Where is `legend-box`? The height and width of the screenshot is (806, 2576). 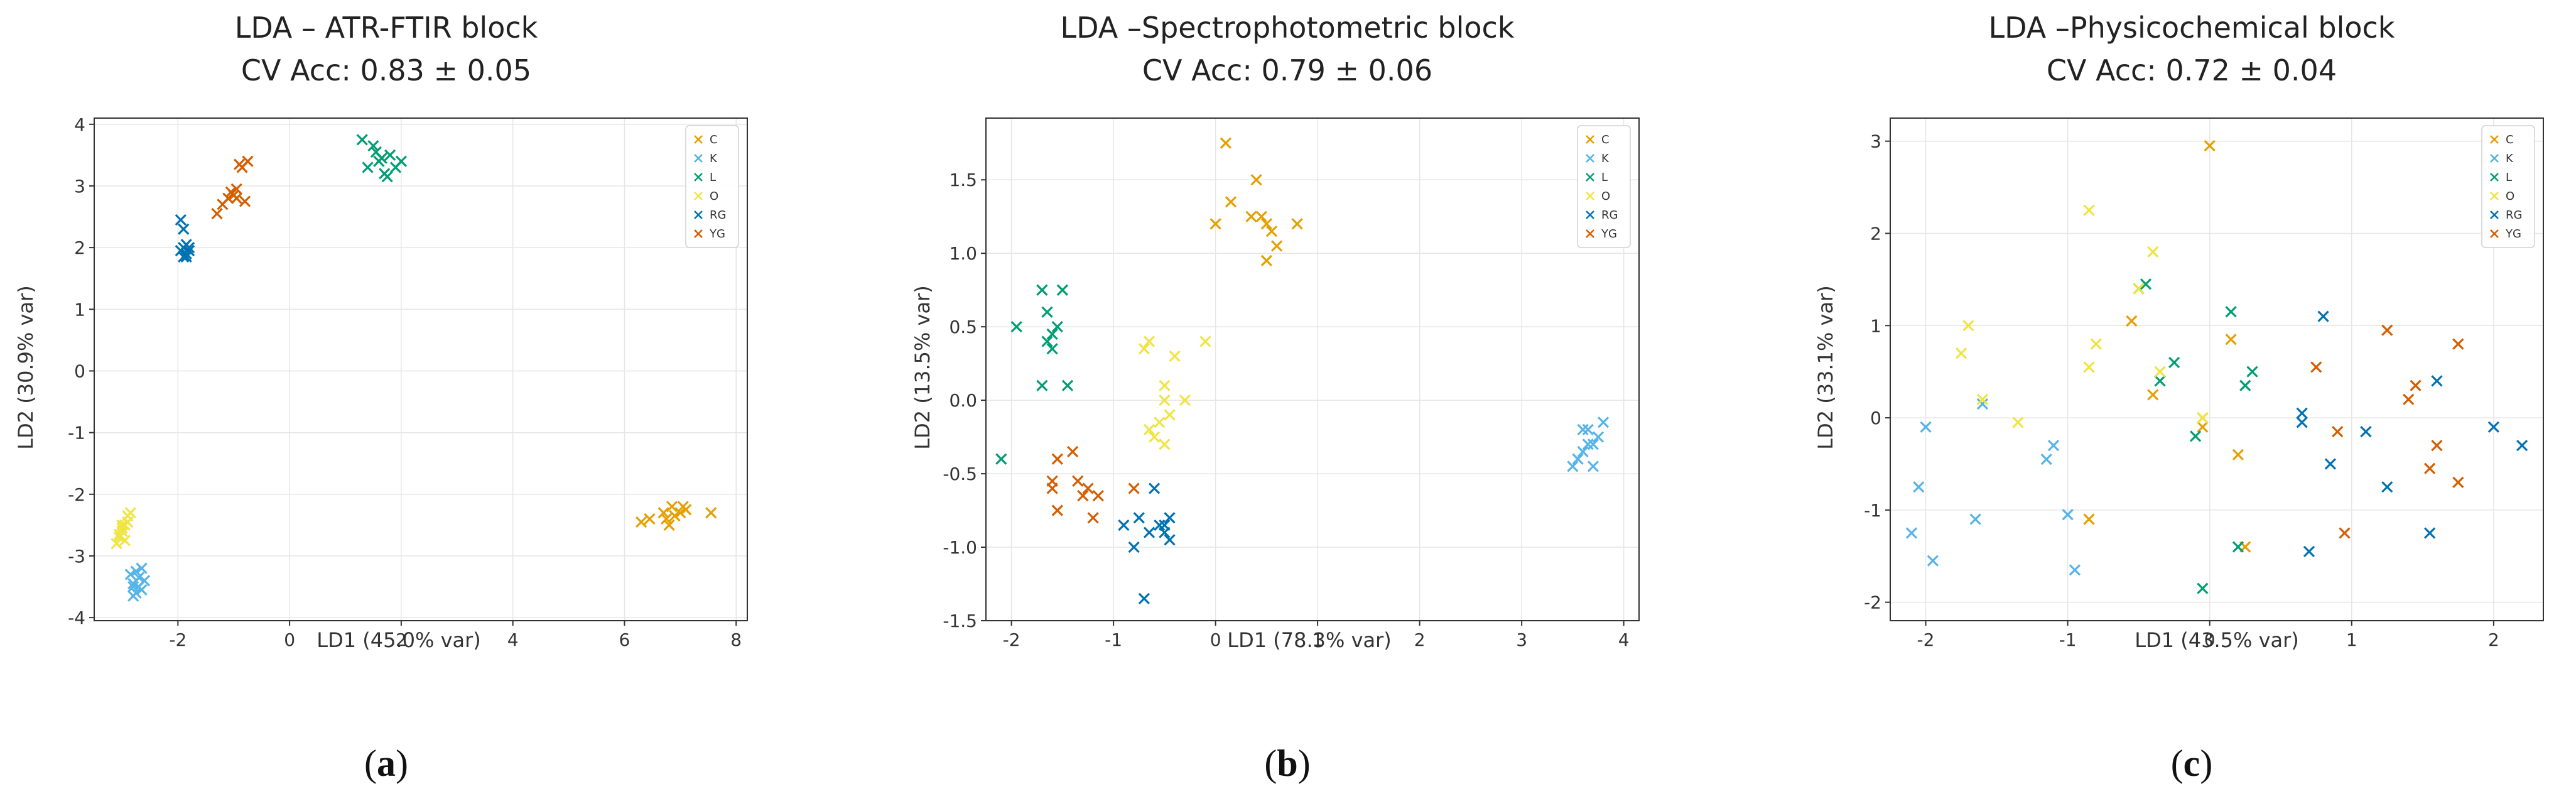 legend-box is located at coordinates (712, 186).